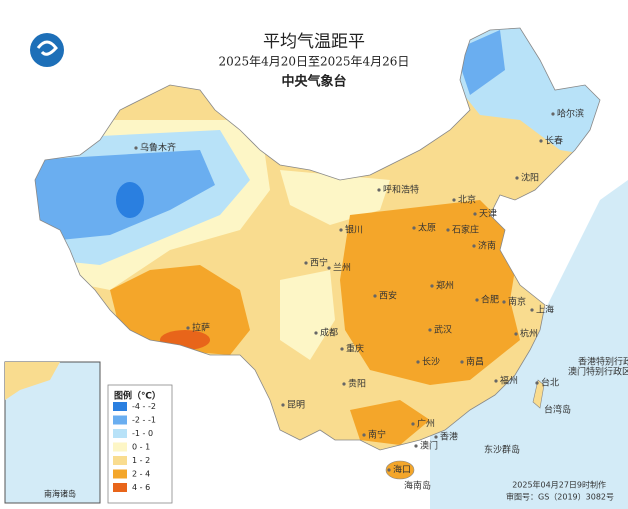 The width and height of the screenshot is (628, 509). Describe the element at coordinates (443, 330) in the screenshot. I see `city-label: 武汉` at that location.